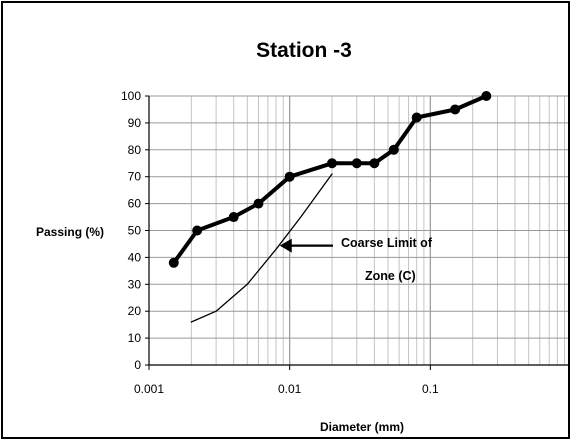  I want to click on y-axis-label: Passing (%), so click(70, 232).